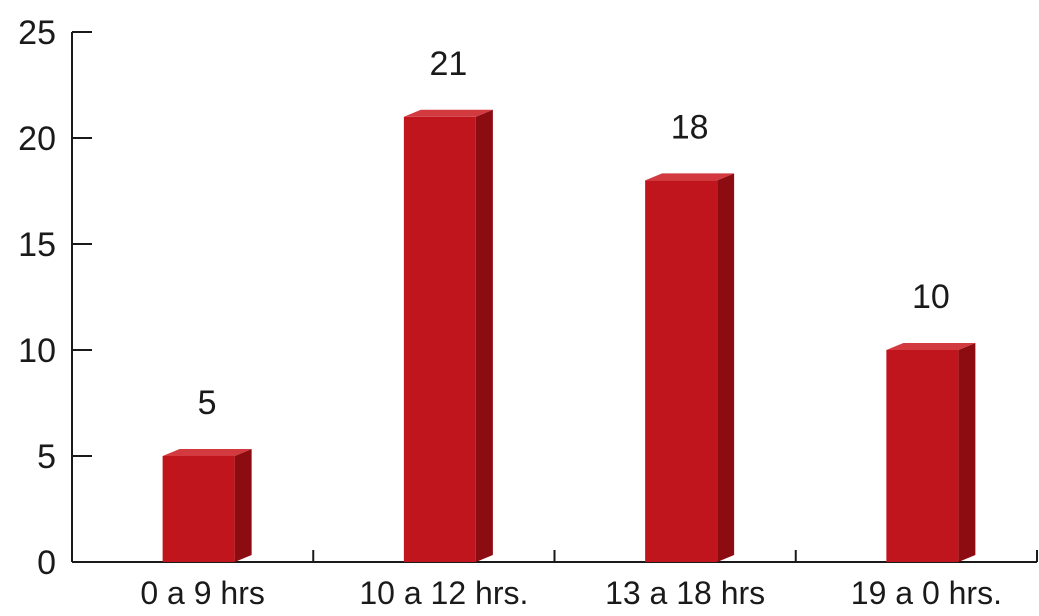 The image size is (1039, 616). Describe the element at coordinates (46, 457) in the screenshot. I see `y-tick-label: 5` at that location.